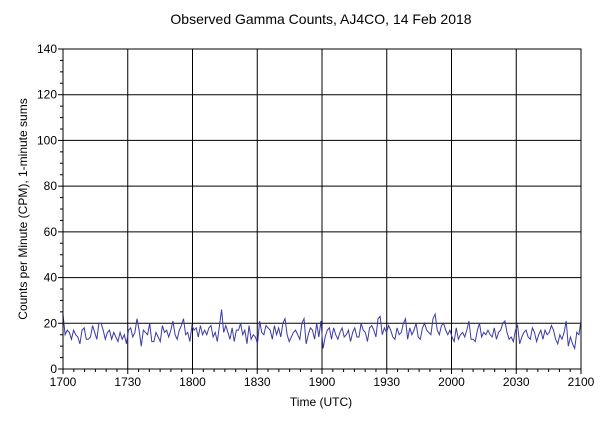  I want to click on y-tick-label: 140, so click(47, 49).